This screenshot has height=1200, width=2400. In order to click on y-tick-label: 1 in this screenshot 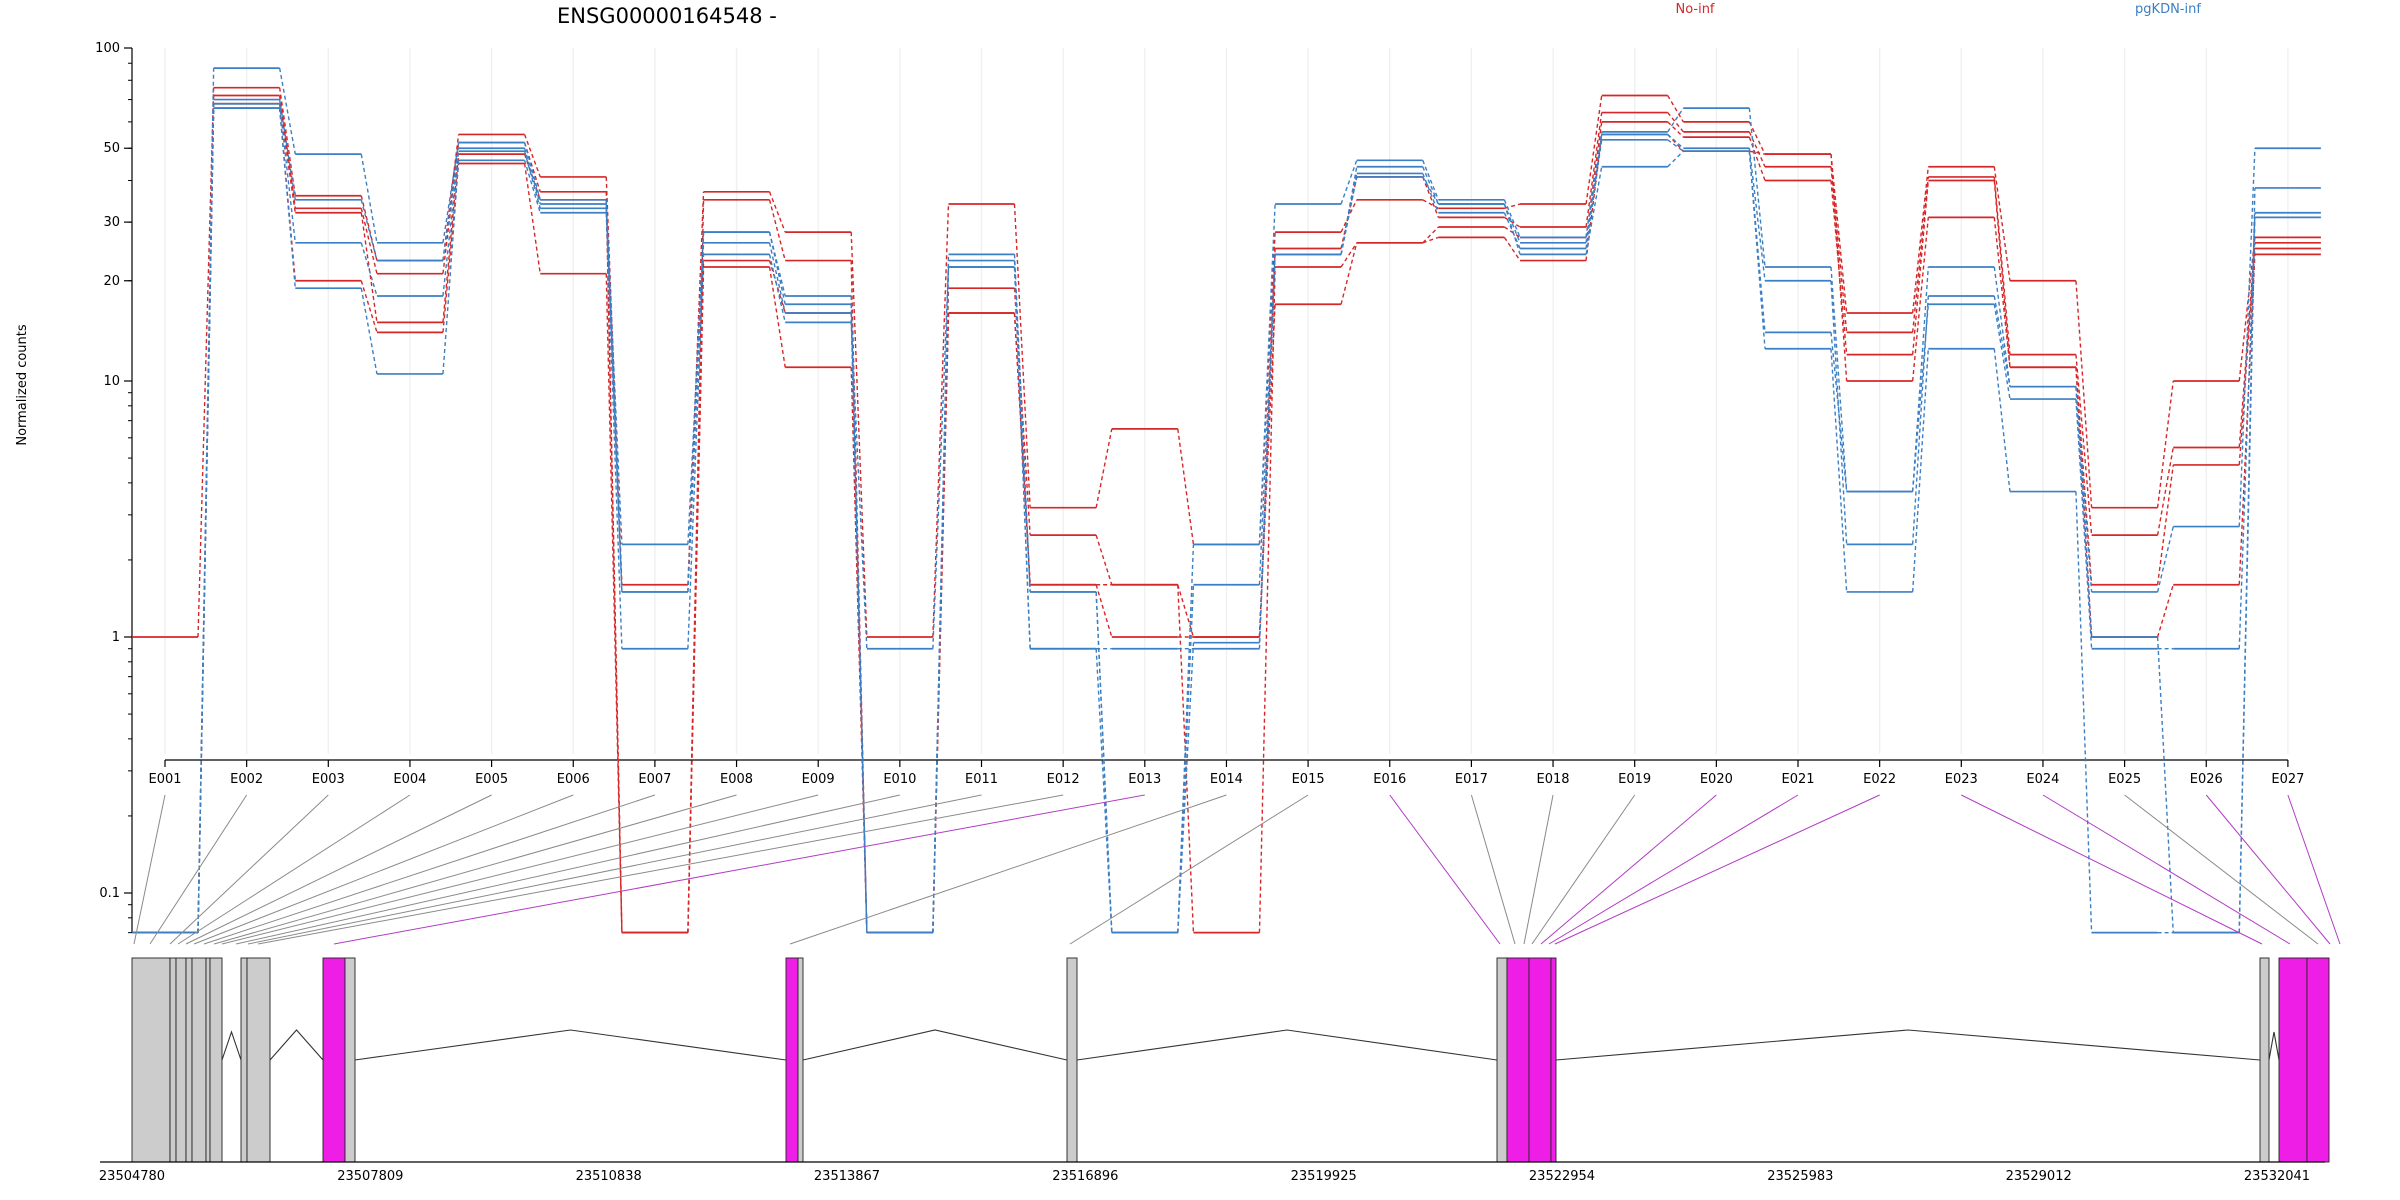, I will do `click(116, 637)`.